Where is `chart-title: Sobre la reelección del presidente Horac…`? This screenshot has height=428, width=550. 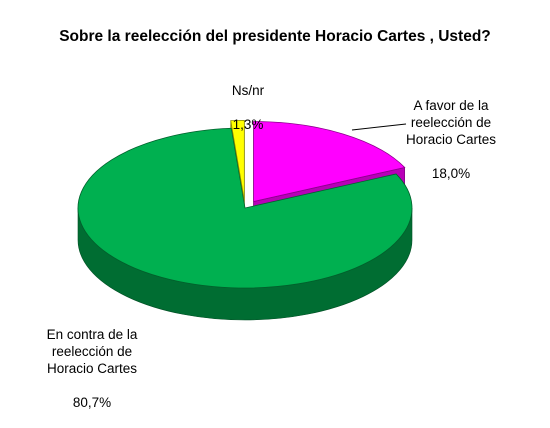 chart-title: Sobre la reelección del presidente Horac… is located at coordinates (275, 36).